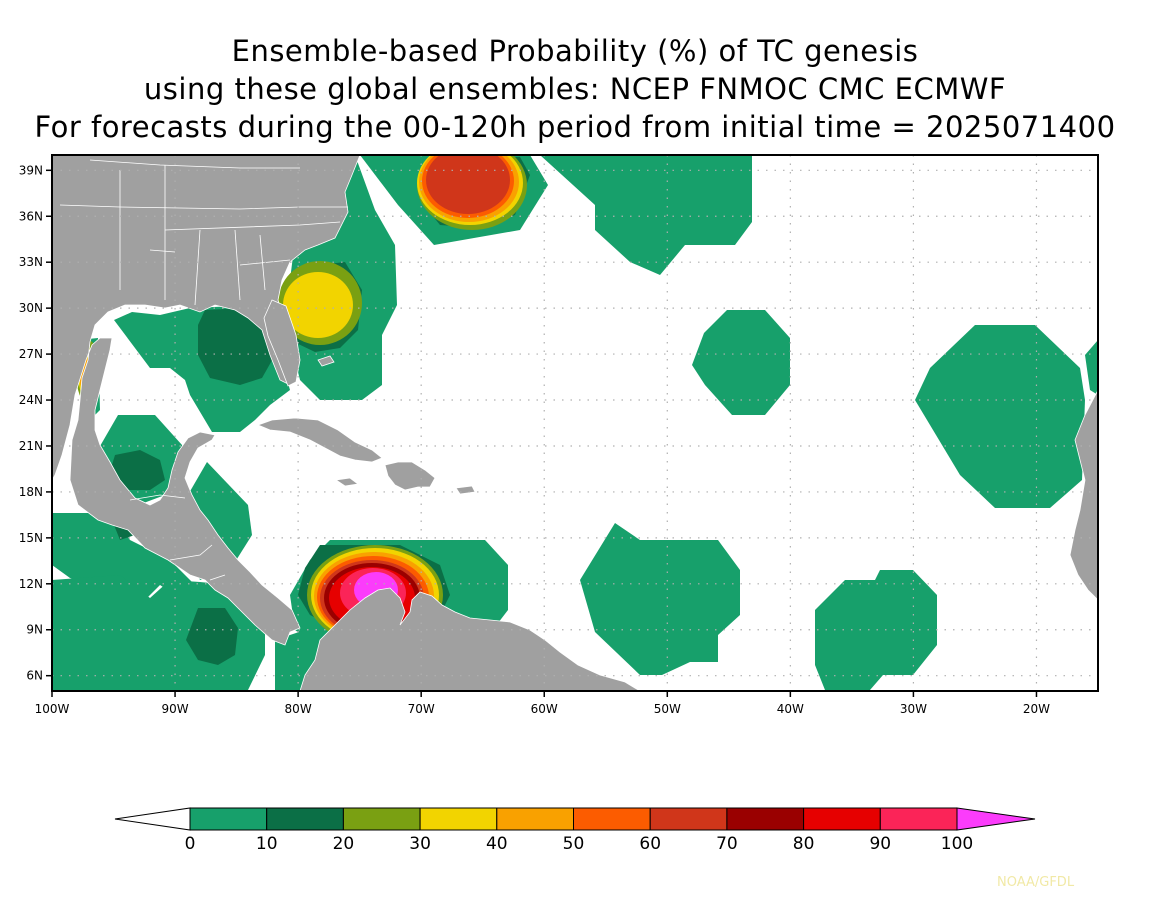 Image resolution: width=1150 pixels, height=924 pixels. I want to click on storm-system-north-atlantic, so click(472, 192).